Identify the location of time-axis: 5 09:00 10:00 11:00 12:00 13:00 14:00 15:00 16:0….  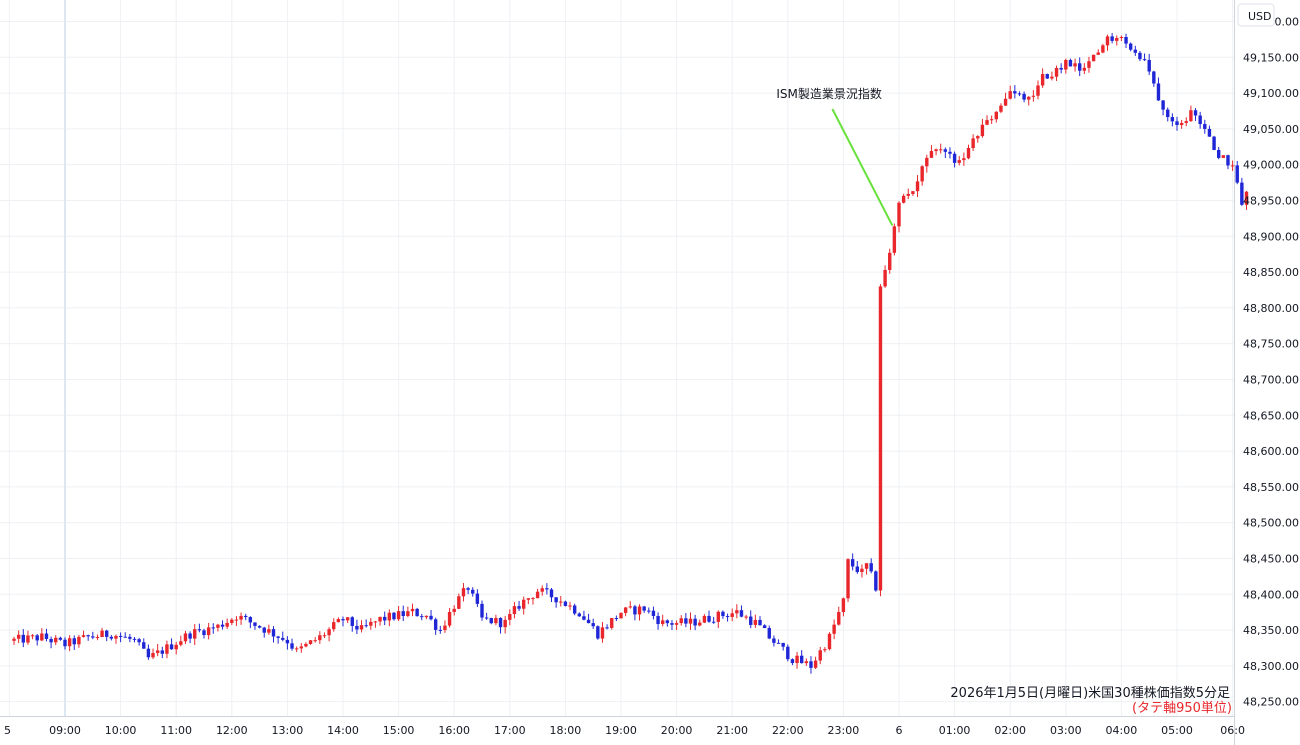
(624, 730).